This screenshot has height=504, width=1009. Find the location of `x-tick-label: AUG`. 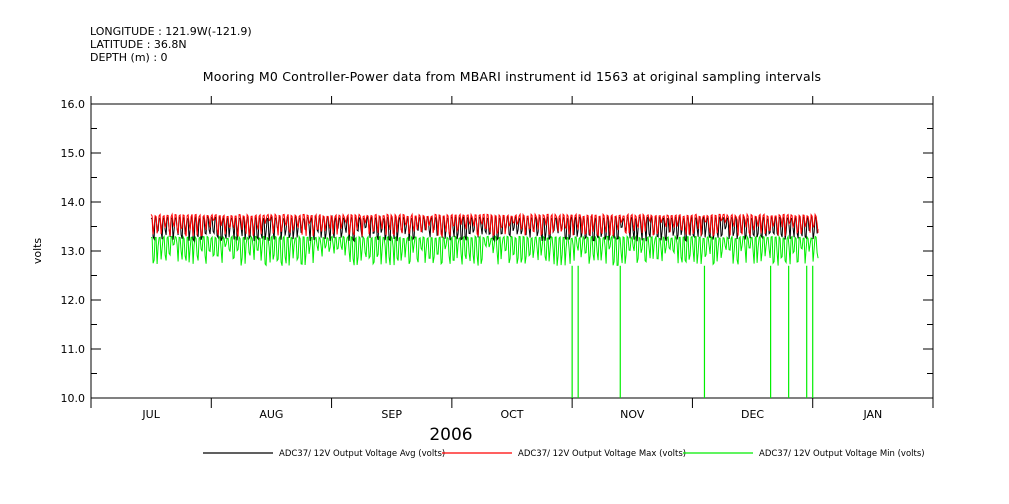

x-tick-label: AUG is located at coordinates (271, 414).